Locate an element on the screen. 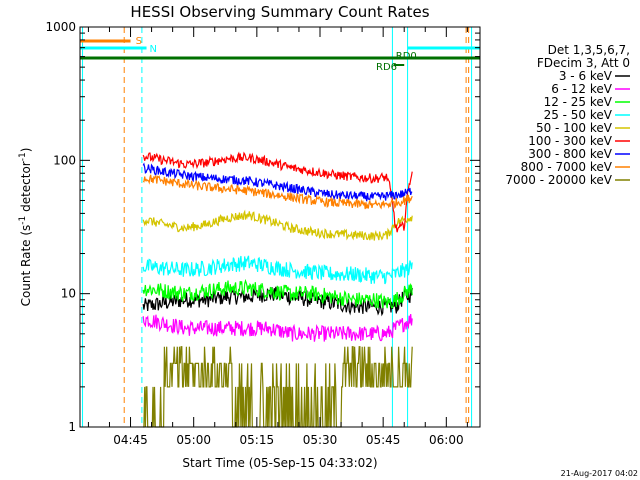 This screenshot has width=640, height=480. legend-entry-label: 6 - 12 keV is located at coordinates (582, 89).